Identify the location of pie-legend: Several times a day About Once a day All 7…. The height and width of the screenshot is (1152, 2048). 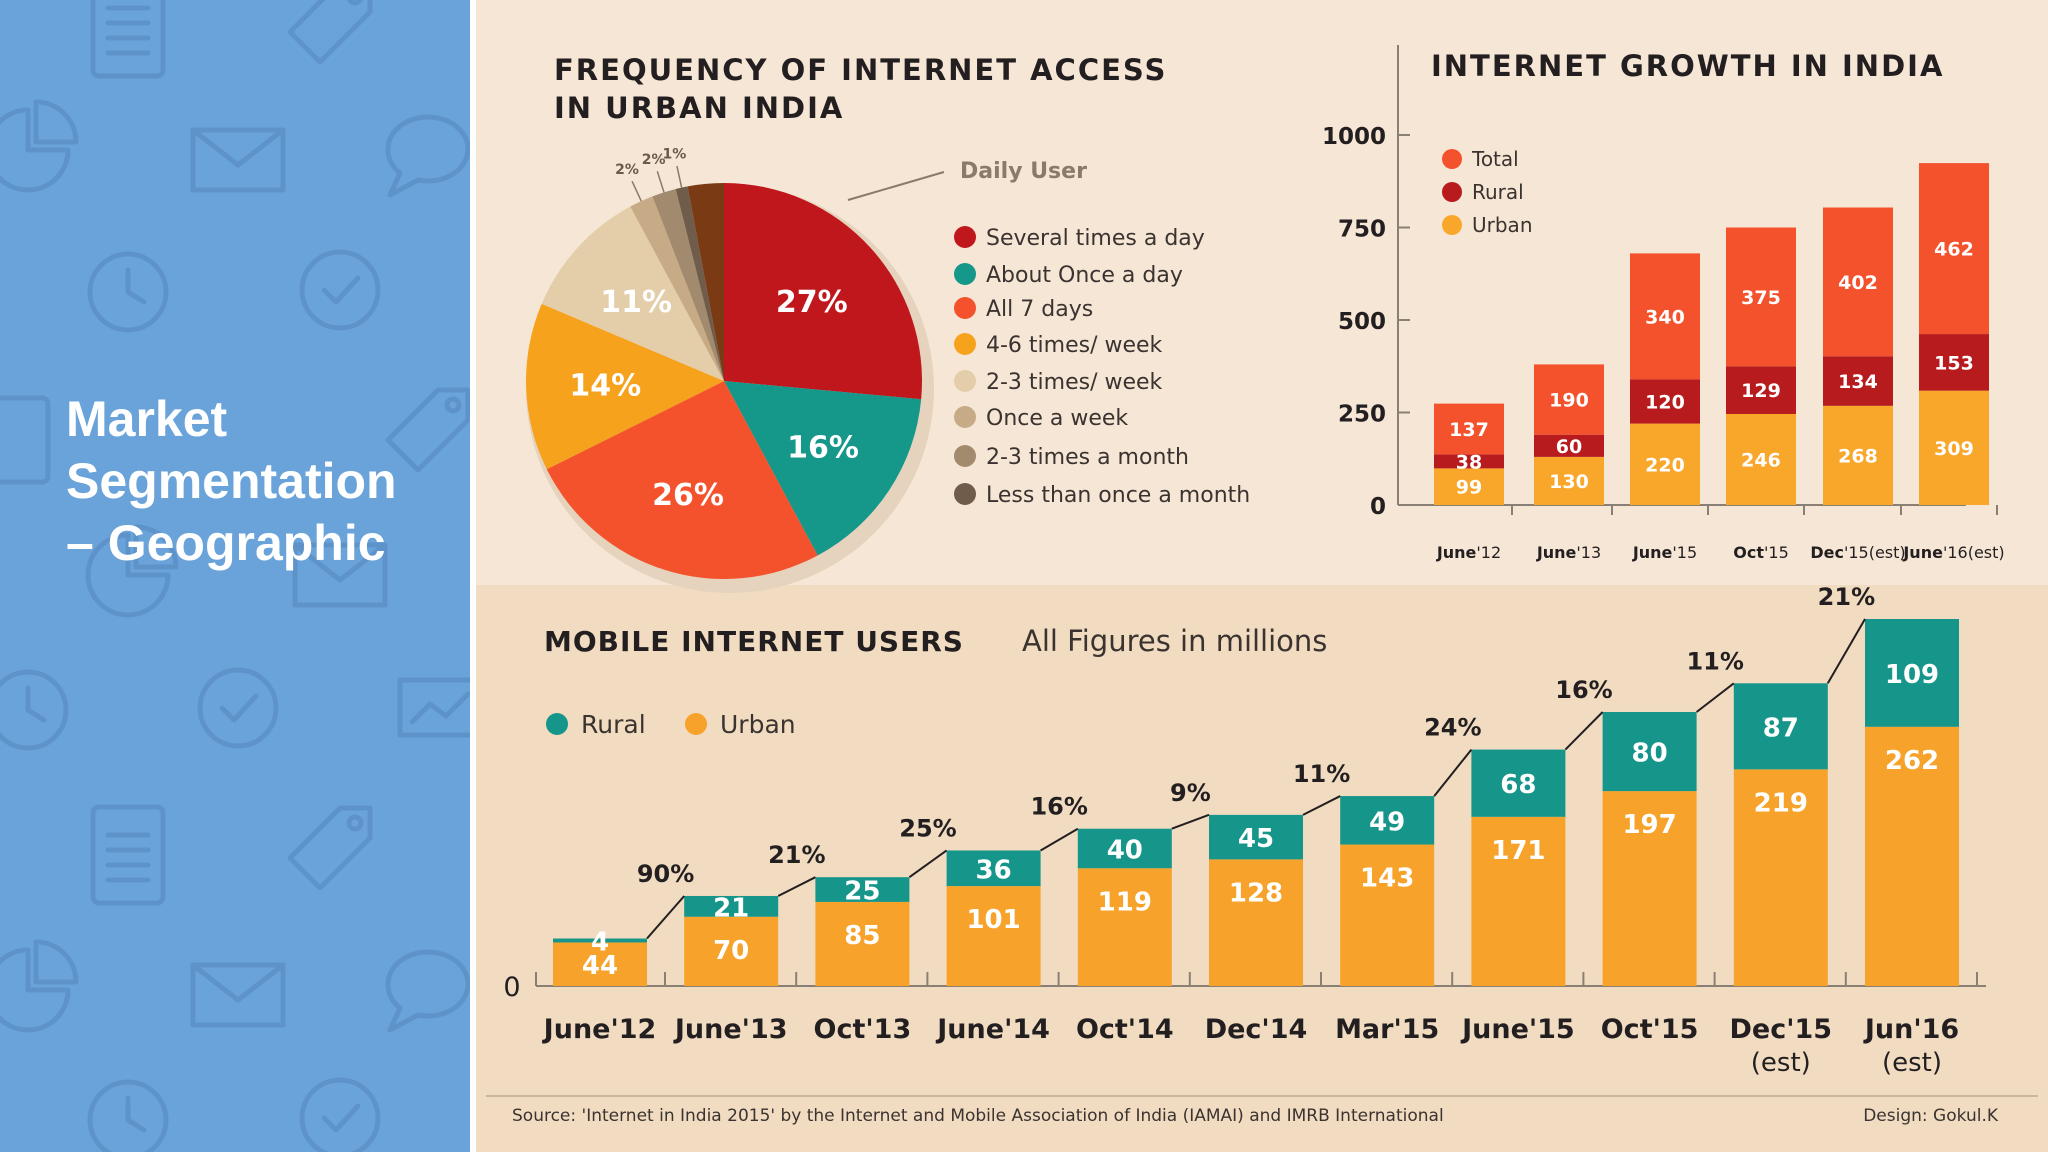
(1102, 367).